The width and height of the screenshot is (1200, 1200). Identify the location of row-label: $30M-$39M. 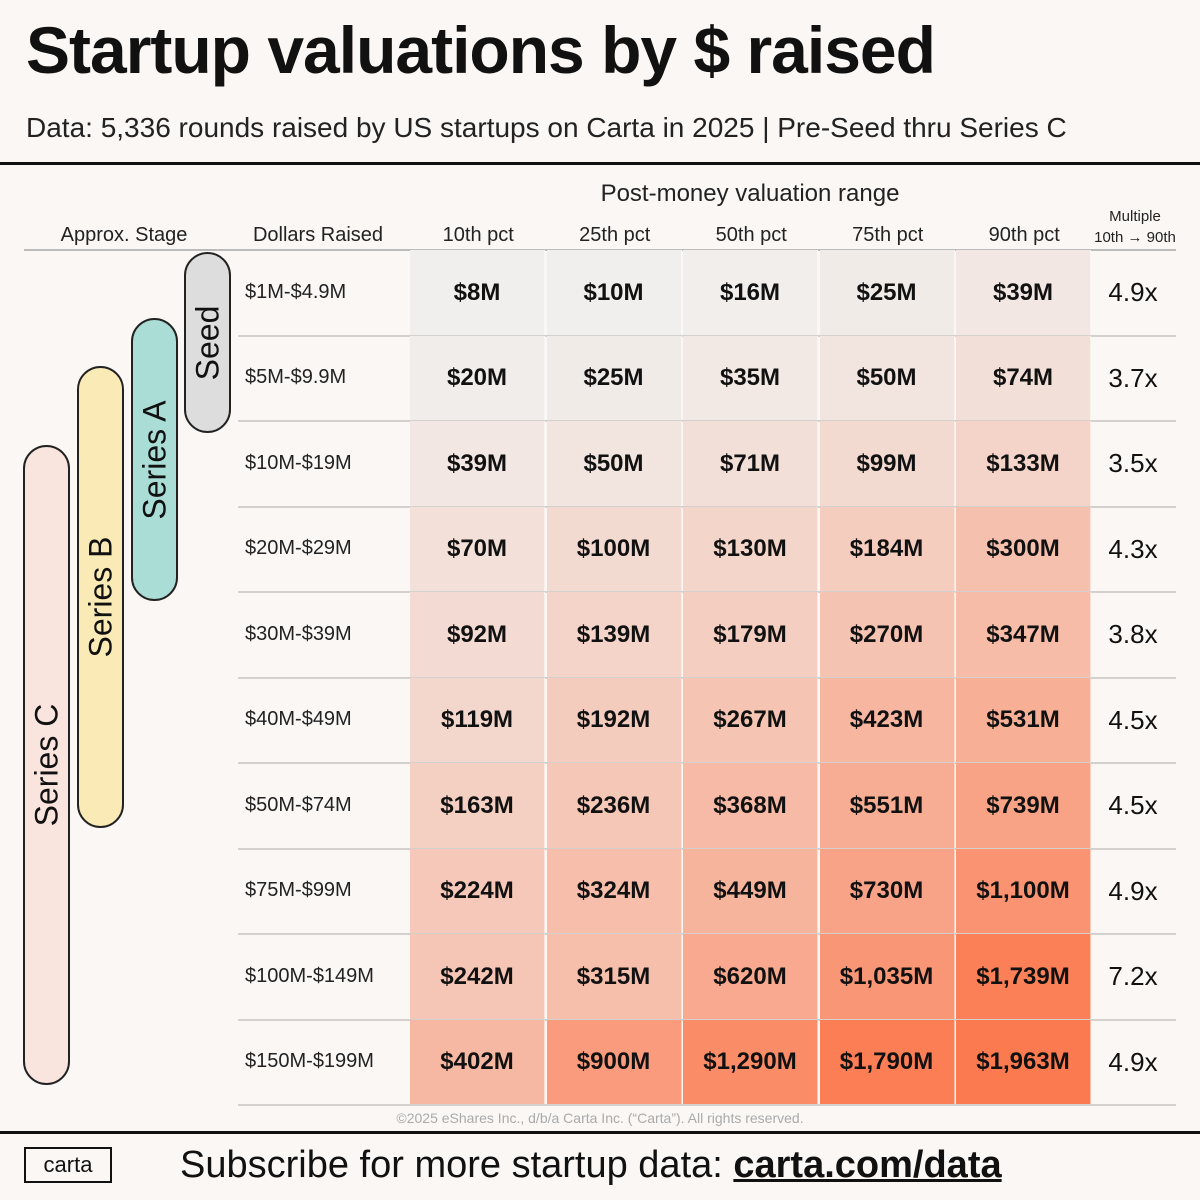
(298, 633).